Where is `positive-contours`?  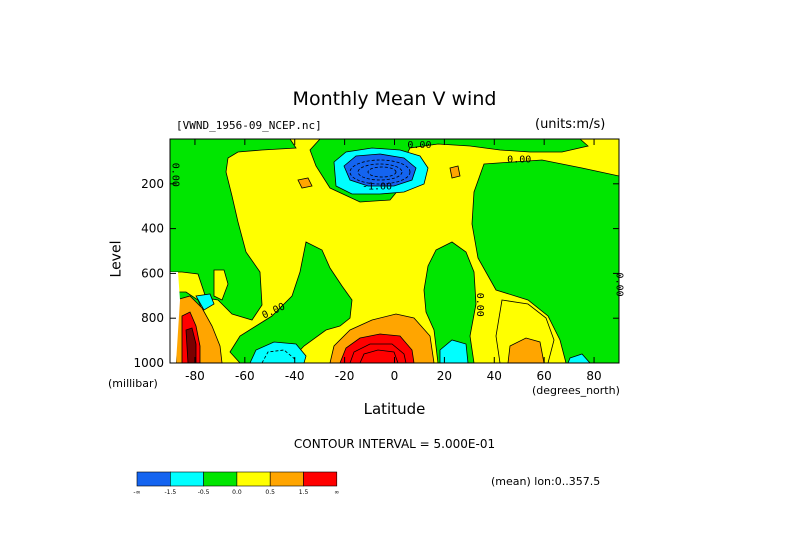 positive-contours is located at coordinates (378, 353).